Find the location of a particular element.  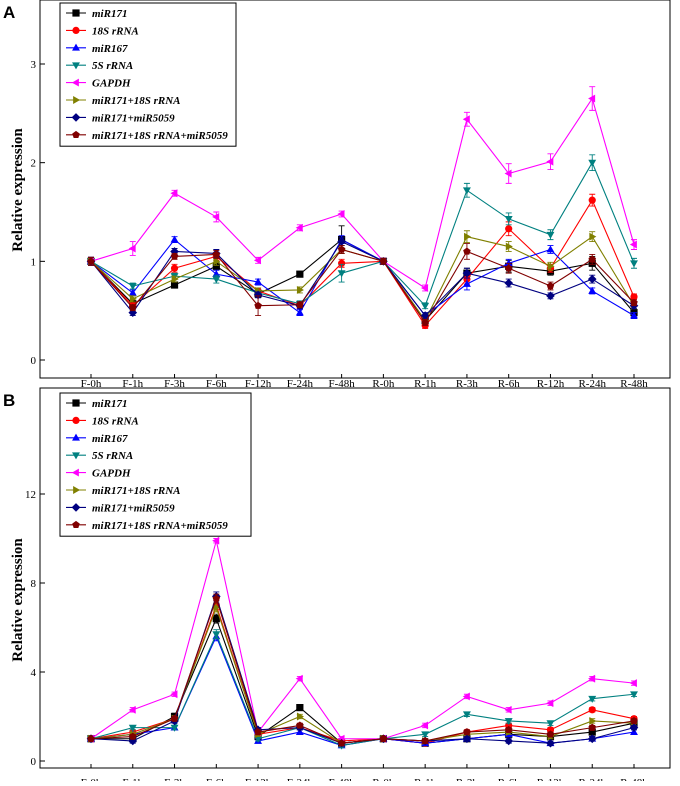

data-point-a-mir171-18s-rrna-r-24h is located at coordinates (593, 236).